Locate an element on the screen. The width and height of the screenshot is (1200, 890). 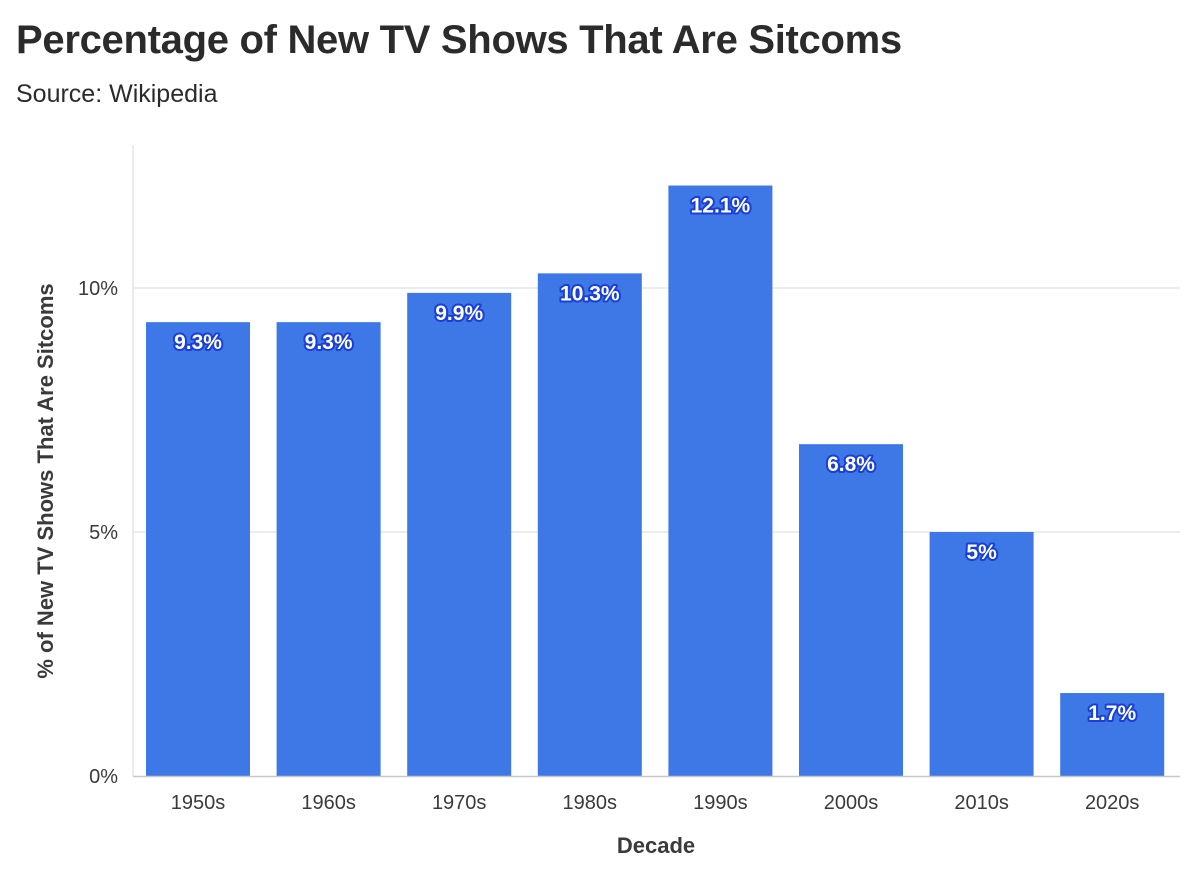
x-tick-label: 1970s is located at coordinates (459, 803).